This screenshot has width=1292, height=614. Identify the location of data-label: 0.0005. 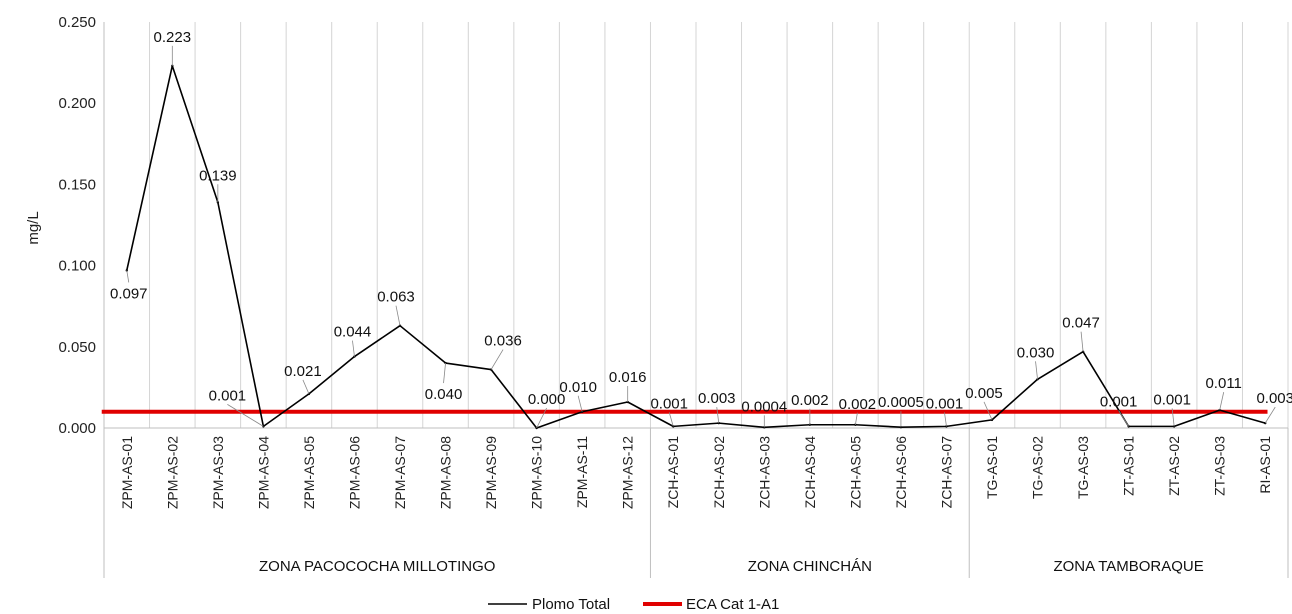
(901, 402).